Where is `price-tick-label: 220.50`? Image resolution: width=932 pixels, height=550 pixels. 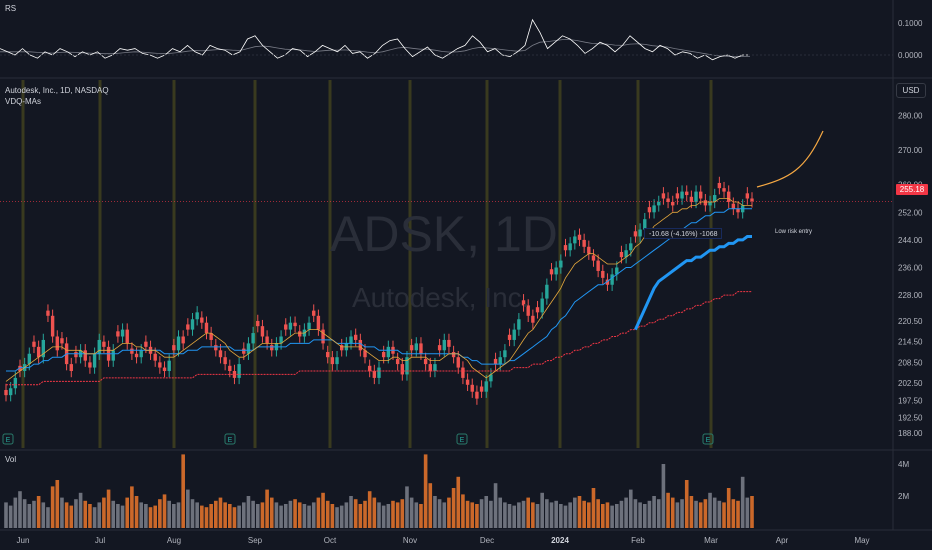
price-tick-label: 220.50 is located at coordinates (910, 321).